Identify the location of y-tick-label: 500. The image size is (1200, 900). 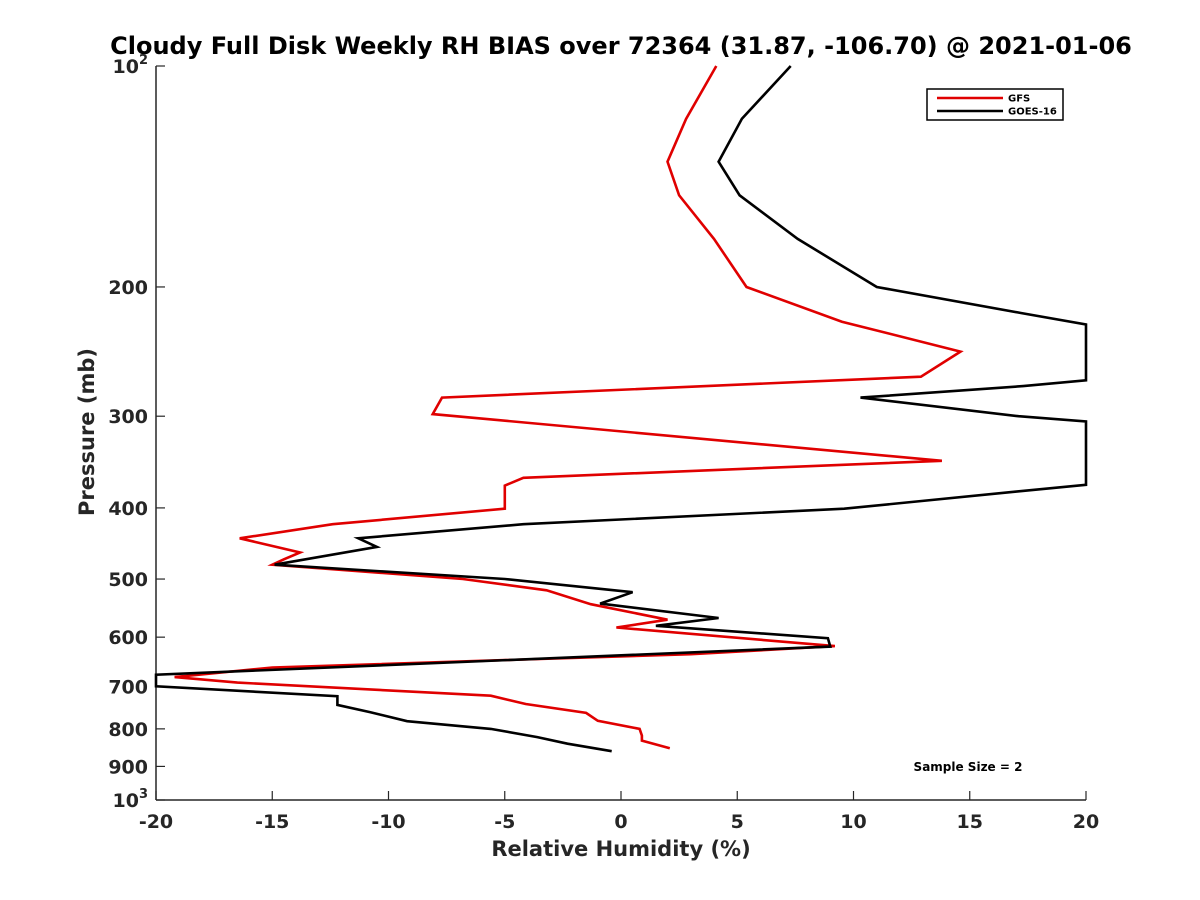
(128, 580).